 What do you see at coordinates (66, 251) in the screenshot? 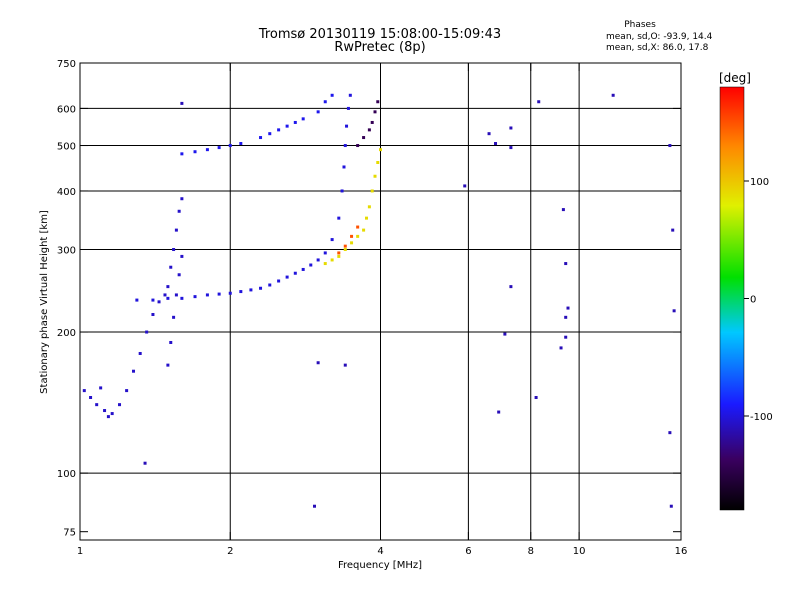
I see `y-tick-label: 300` at bounding box center [66, 251].